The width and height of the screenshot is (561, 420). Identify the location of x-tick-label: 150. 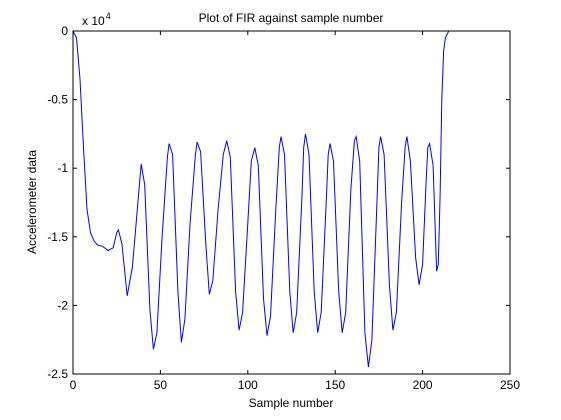
(335, 385).